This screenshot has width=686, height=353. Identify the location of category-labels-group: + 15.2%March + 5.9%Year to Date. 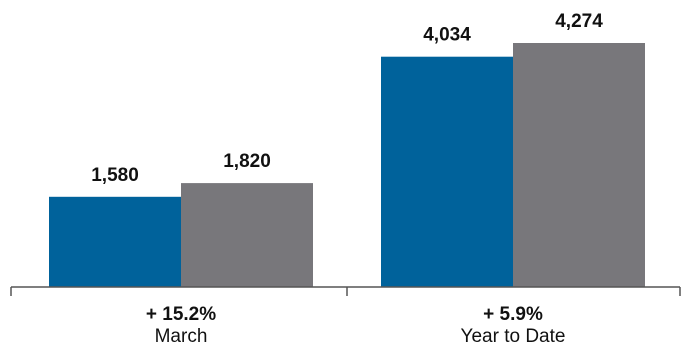
(356, 325).